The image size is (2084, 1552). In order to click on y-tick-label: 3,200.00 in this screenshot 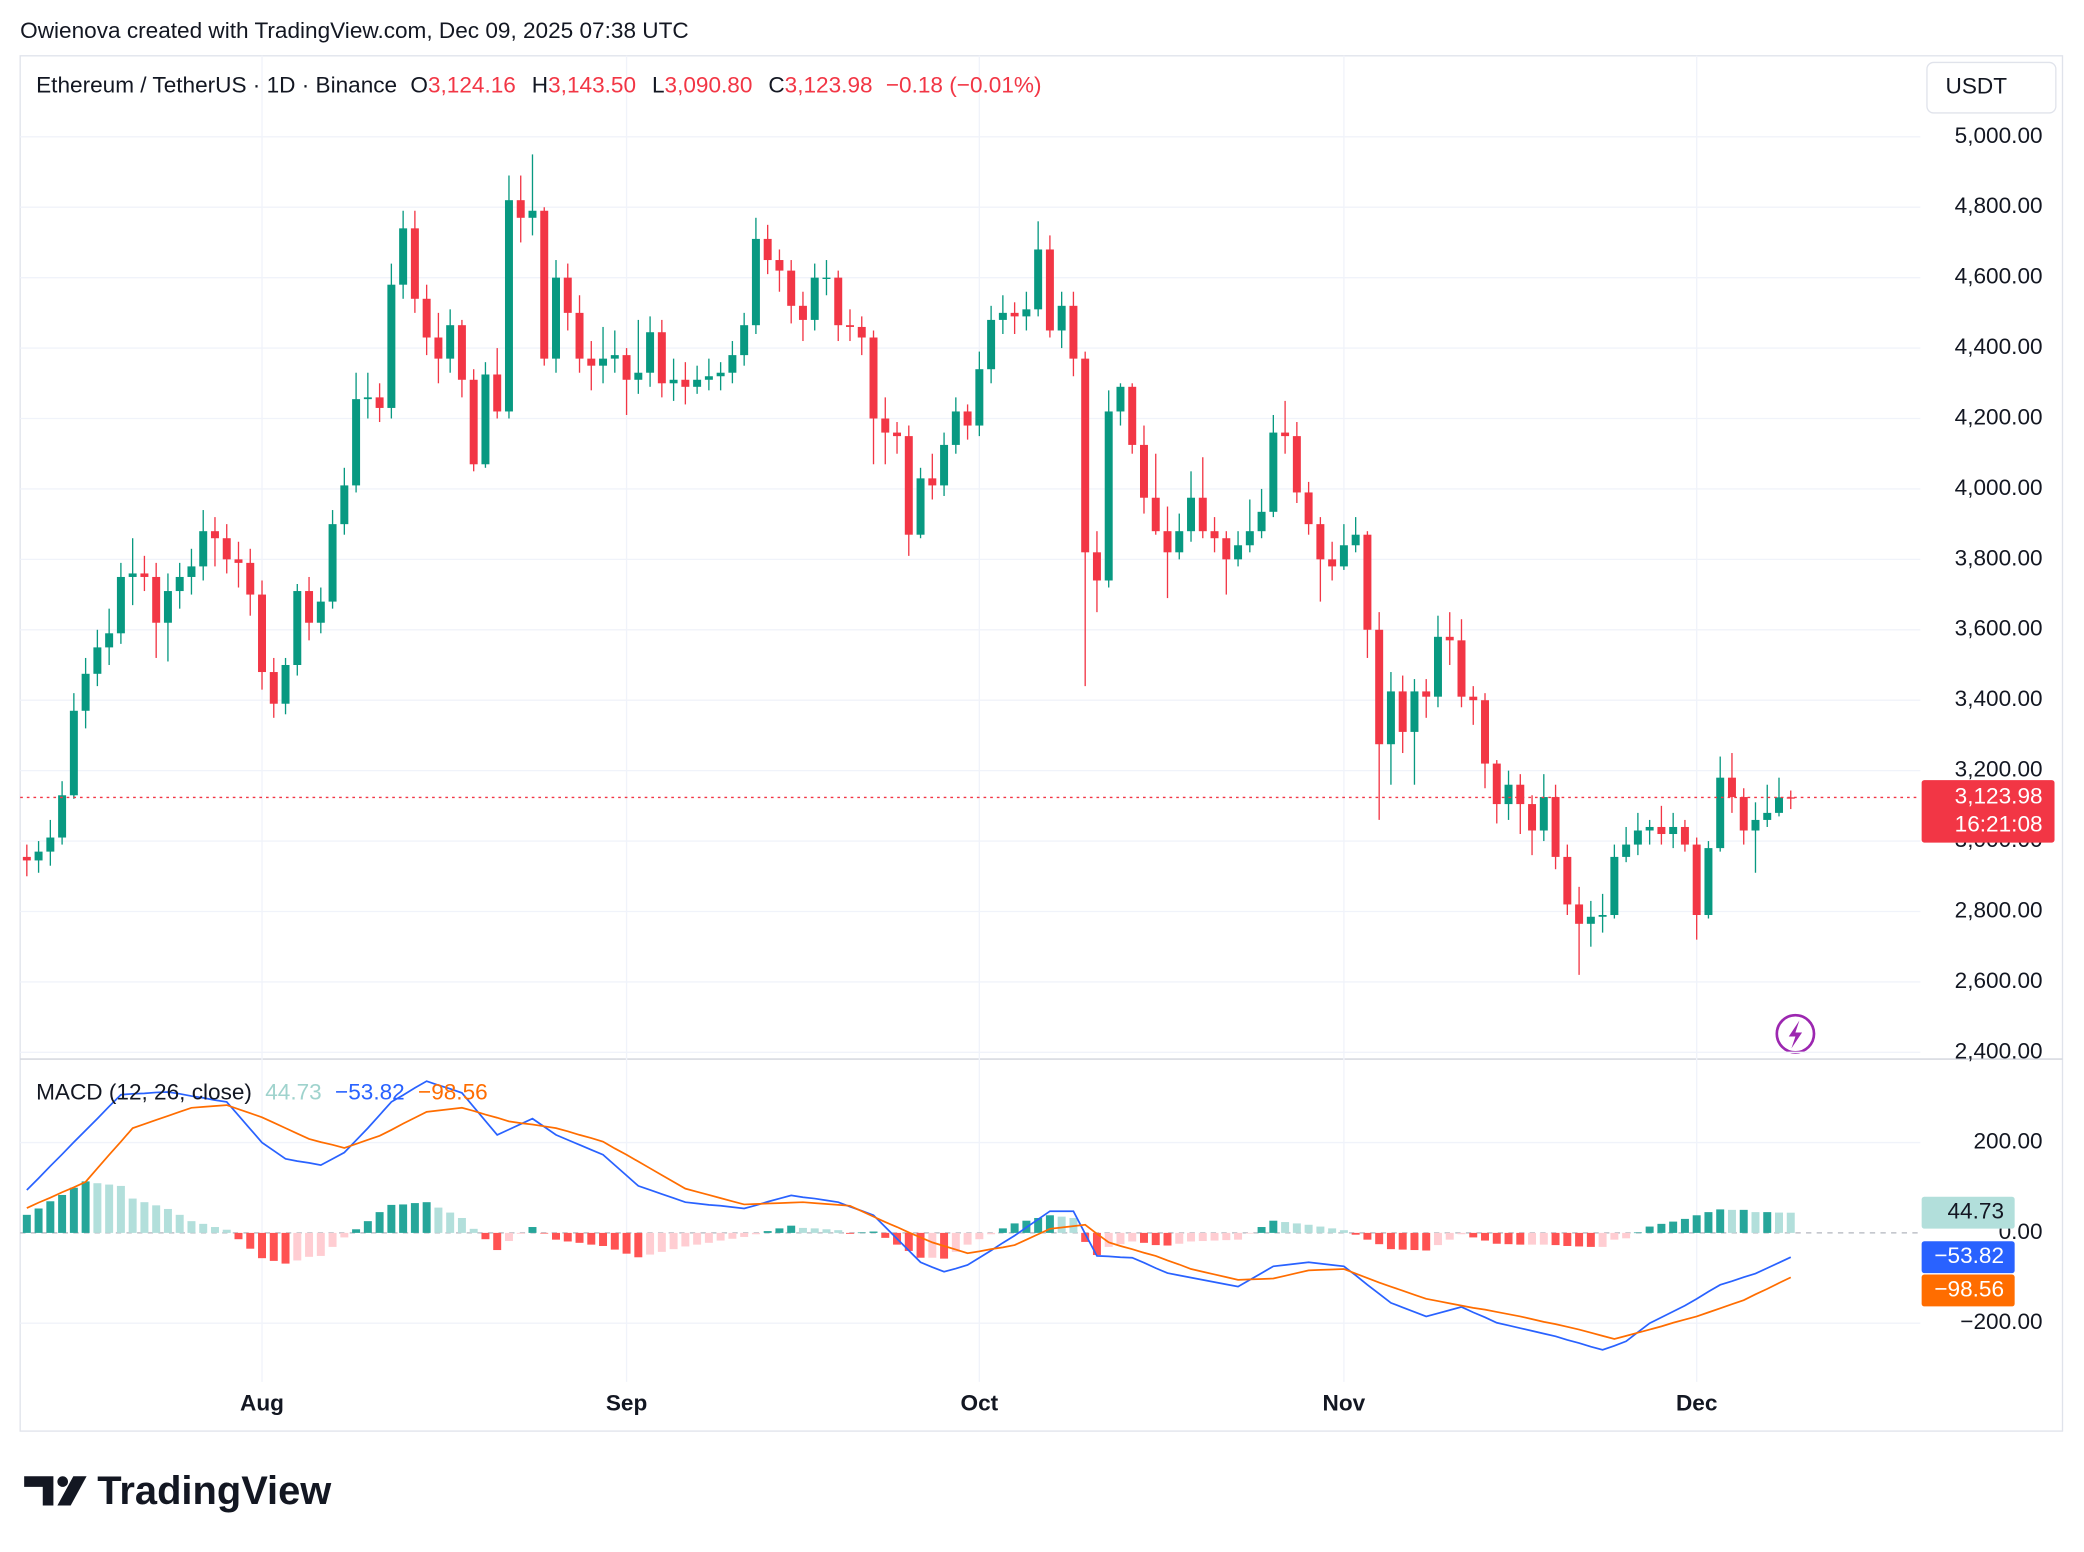, I will do `click(1999, 769)`.